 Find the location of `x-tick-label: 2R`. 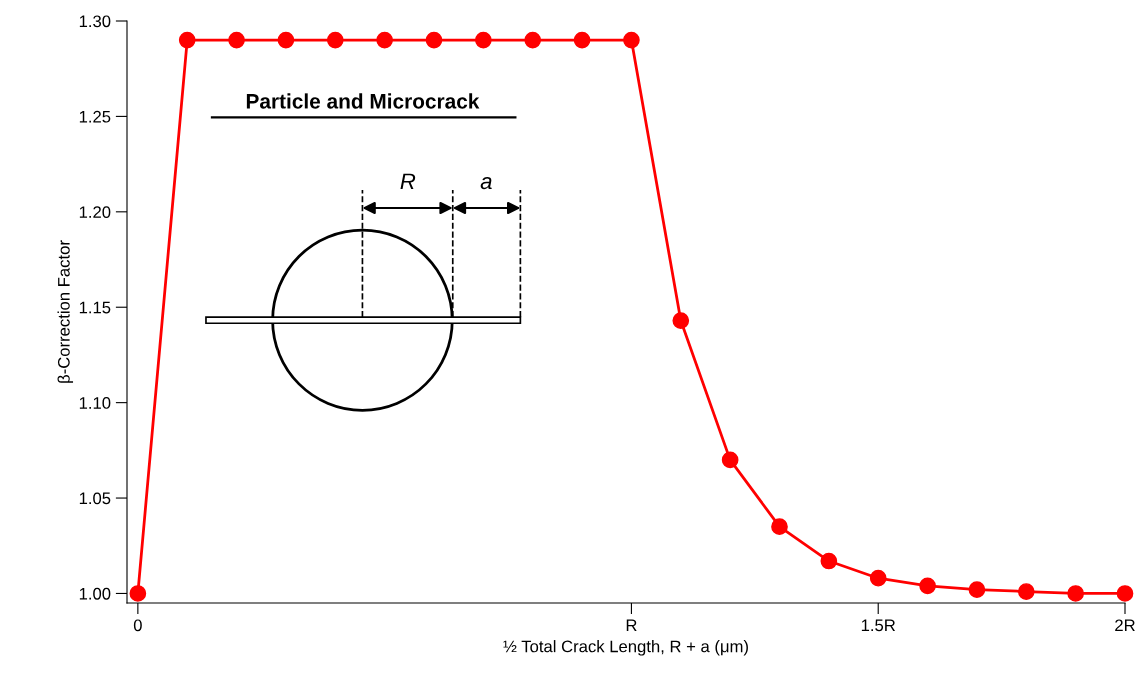

x-tick-label: 2R is located at coordinates (1125, 625).